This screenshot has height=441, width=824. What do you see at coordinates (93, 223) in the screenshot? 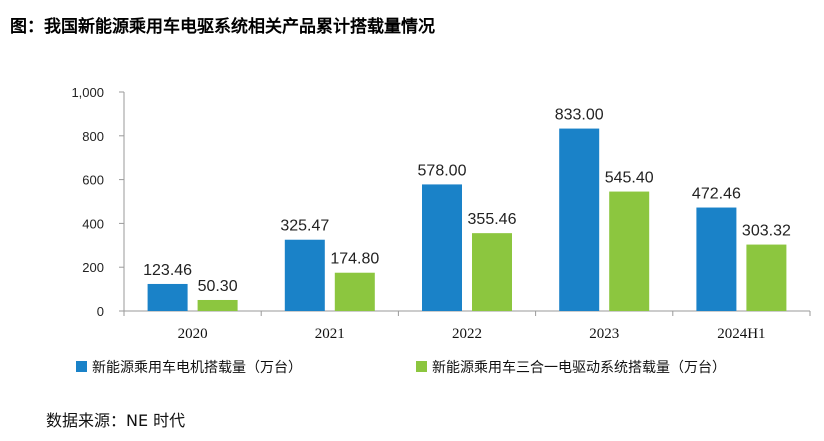
I see `y-tick-label: 400` at bounding box center [93, 223].